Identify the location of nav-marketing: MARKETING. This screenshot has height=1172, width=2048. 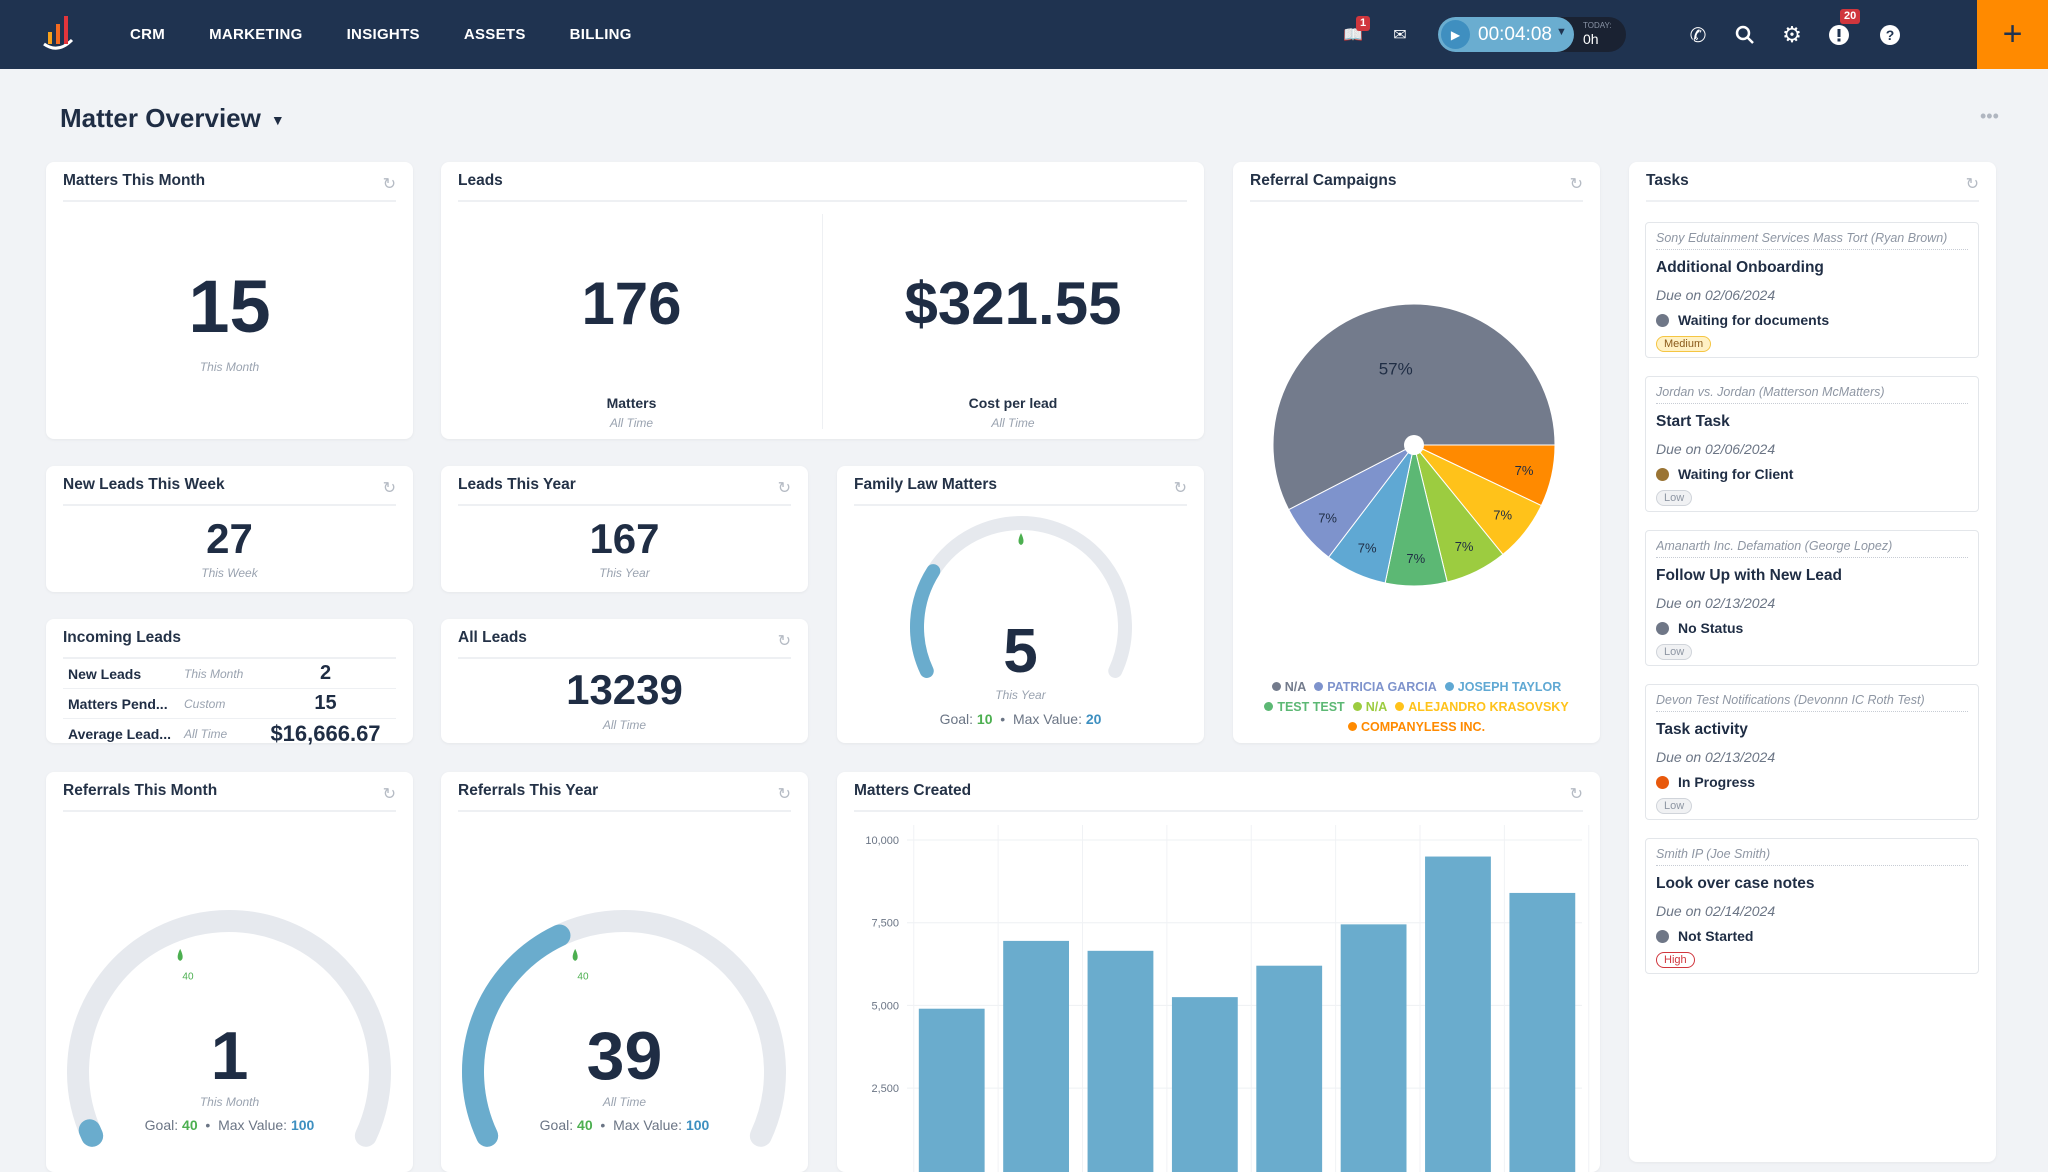
(256, 34).